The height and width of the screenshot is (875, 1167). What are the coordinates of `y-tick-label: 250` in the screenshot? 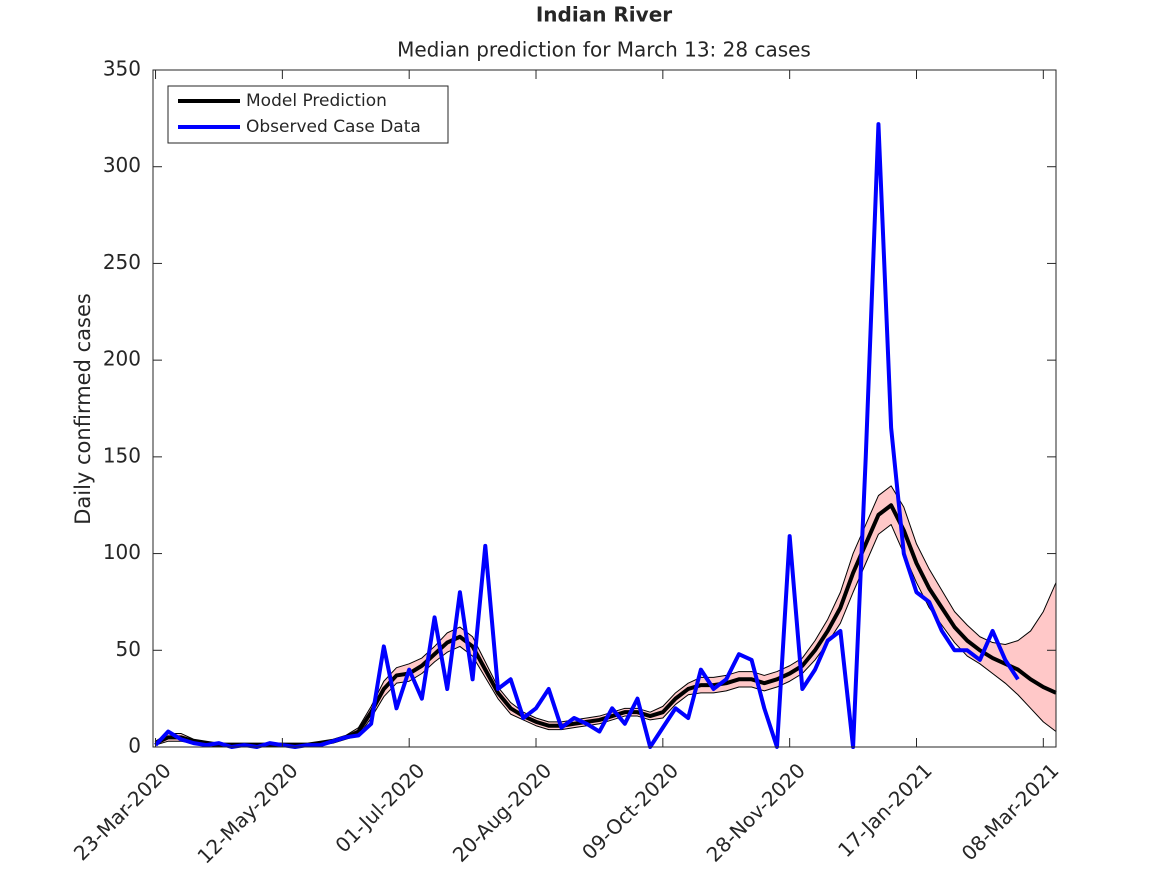 It's located at (122, 262).